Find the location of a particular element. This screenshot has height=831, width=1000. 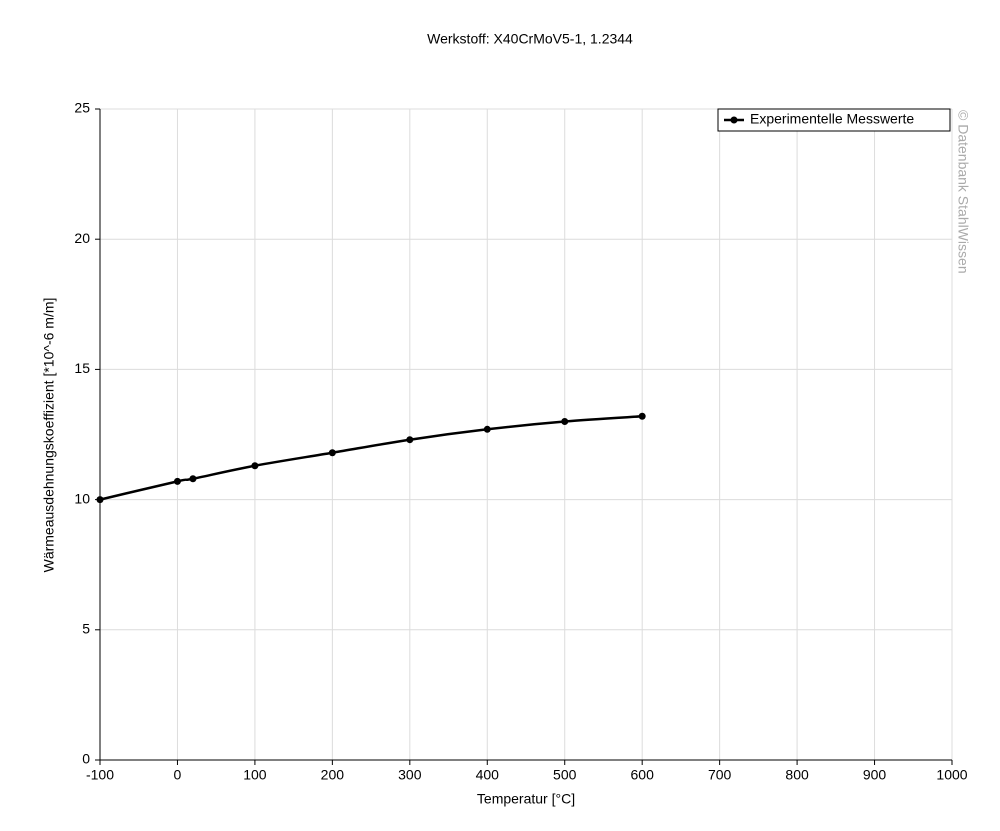

x-tick-label: 600 is located at coordinates (643, 775).